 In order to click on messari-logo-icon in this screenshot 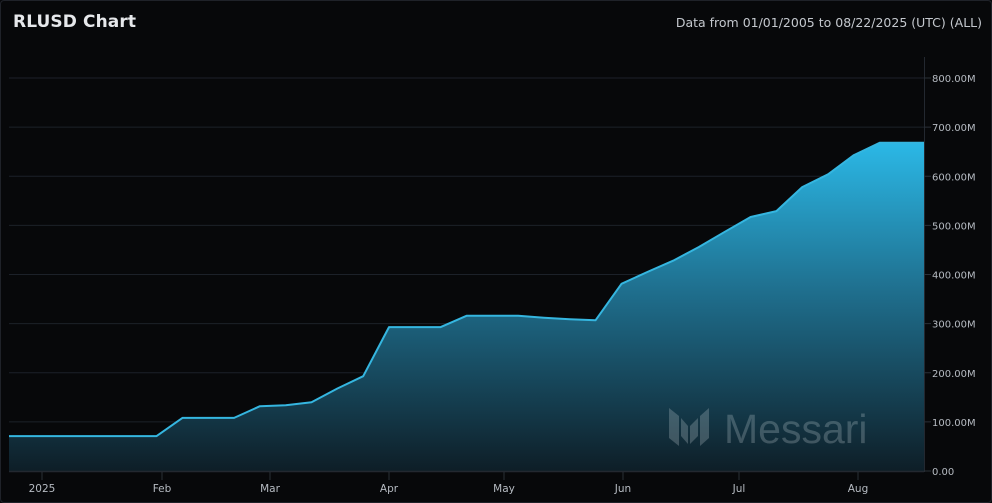, I will do `click(689, 427)`.